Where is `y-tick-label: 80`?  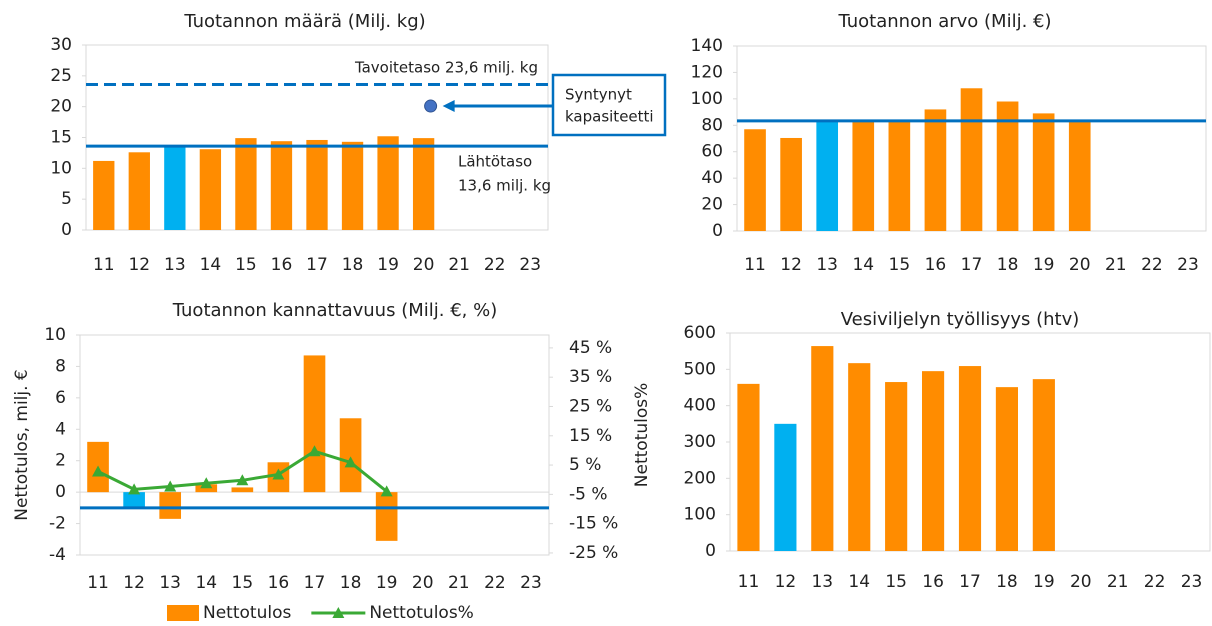 y-tick-label: 80 is located at coordinates (712, 125).